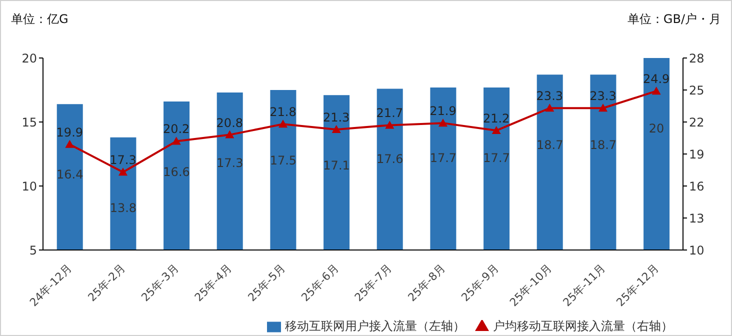 Image resolution: width=732 pixels, height=336 pixels. I want to click on data-label: 21.3, so click(336, 117).